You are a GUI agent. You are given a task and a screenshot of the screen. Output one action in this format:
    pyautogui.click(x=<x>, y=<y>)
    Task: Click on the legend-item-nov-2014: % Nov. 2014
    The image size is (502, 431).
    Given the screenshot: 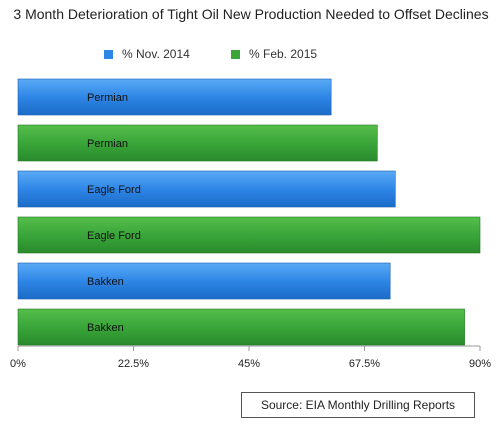 What is the action you would take?
    pyautogui.click(x=147, y=54)
    